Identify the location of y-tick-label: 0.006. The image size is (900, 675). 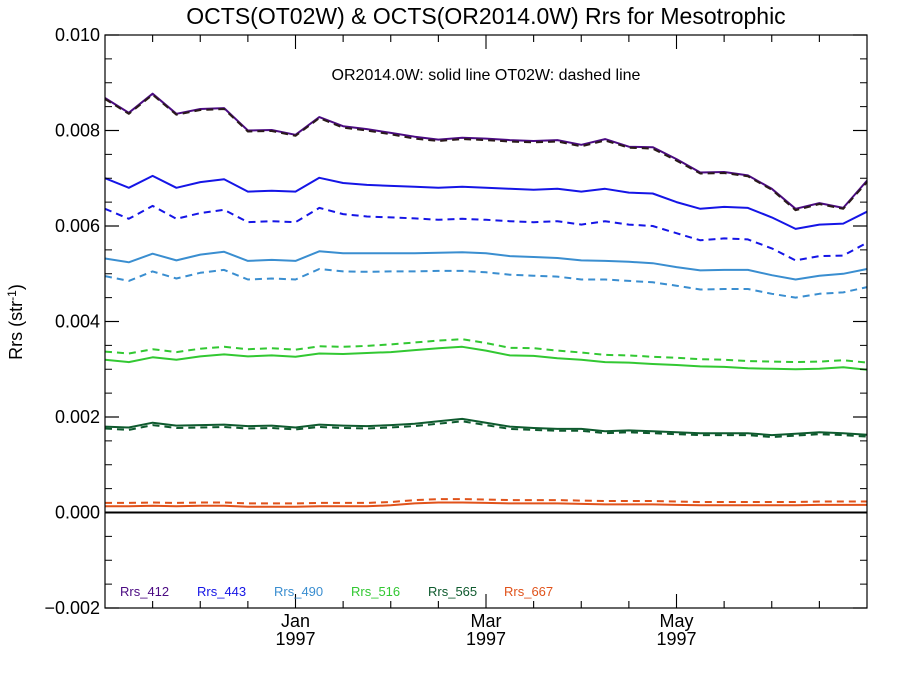
(77, 226).